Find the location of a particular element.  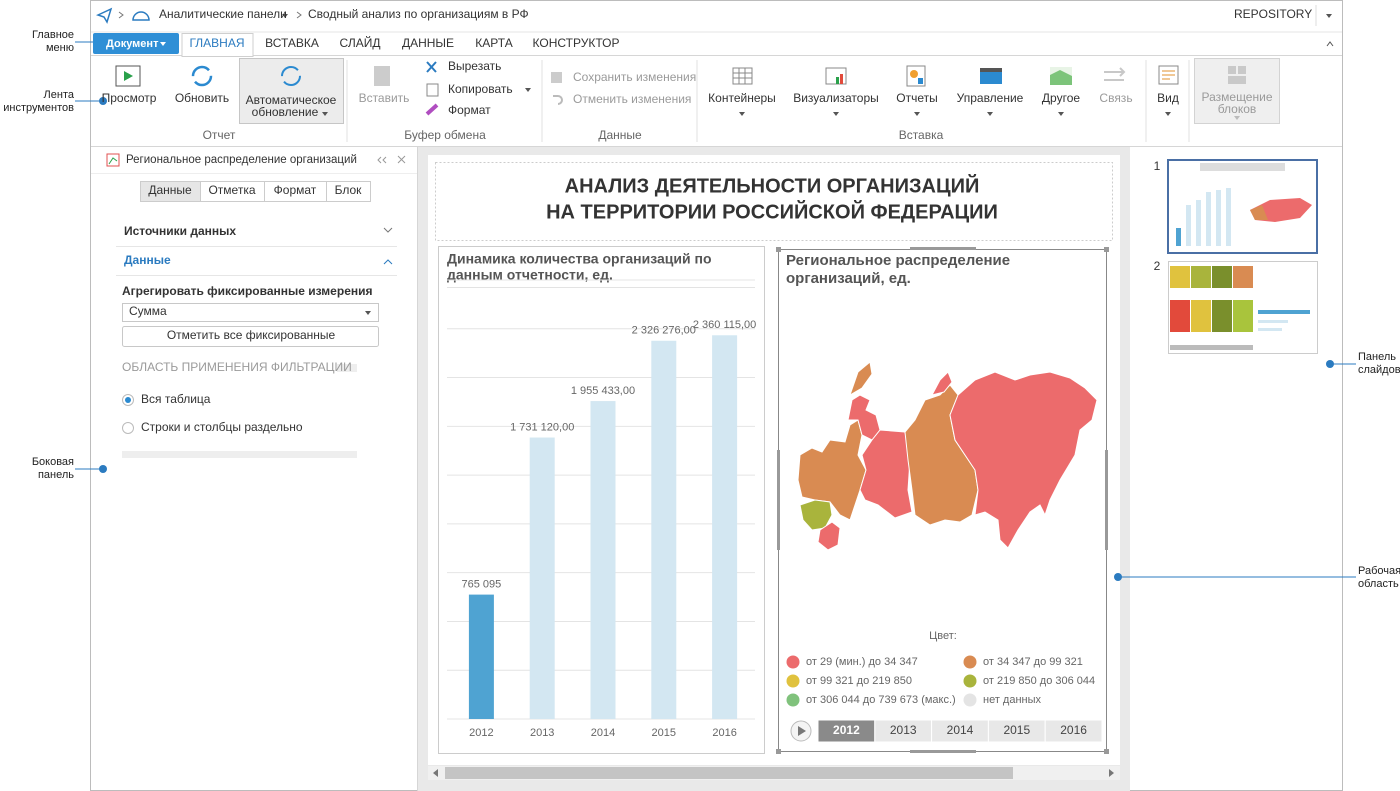

chevron is located at coordinates (388, 262).